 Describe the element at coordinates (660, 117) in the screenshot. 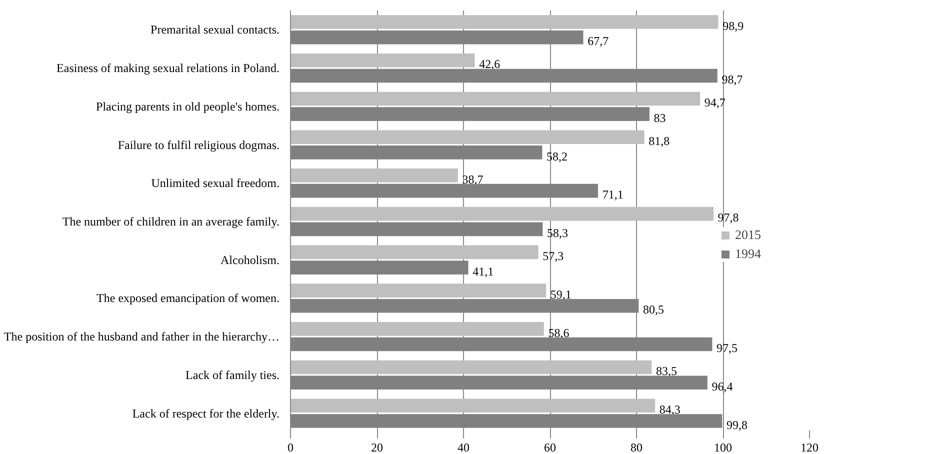

I see `data-label: 83` at that location.